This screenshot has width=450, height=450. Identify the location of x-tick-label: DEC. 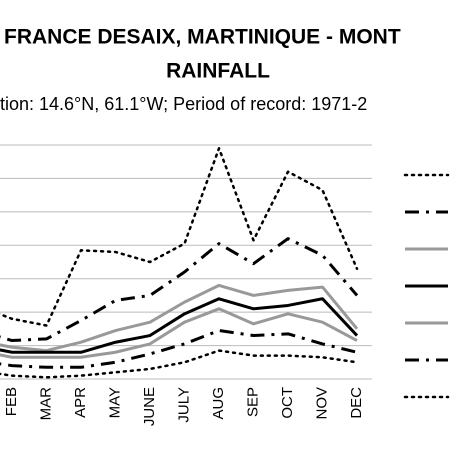
(356, 403).